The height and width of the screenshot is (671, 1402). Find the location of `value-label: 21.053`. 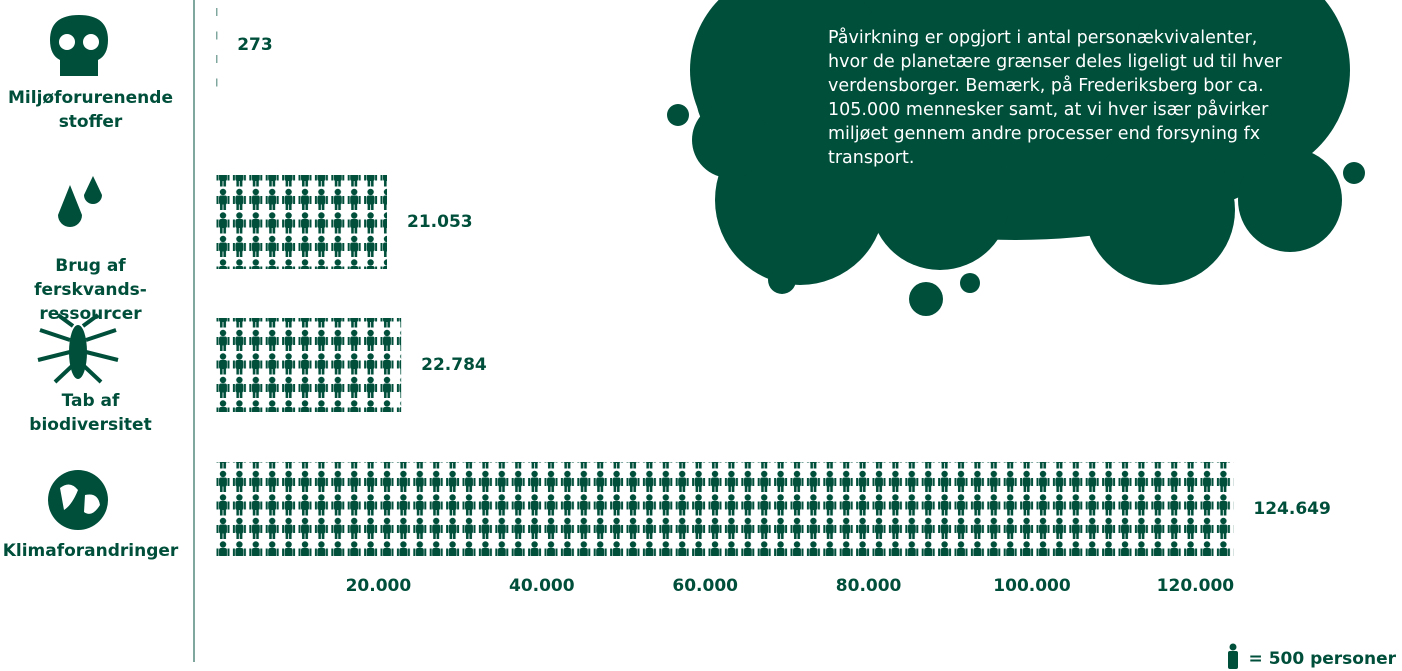

value-label: 21.053 is located at coordinates (440, 222).